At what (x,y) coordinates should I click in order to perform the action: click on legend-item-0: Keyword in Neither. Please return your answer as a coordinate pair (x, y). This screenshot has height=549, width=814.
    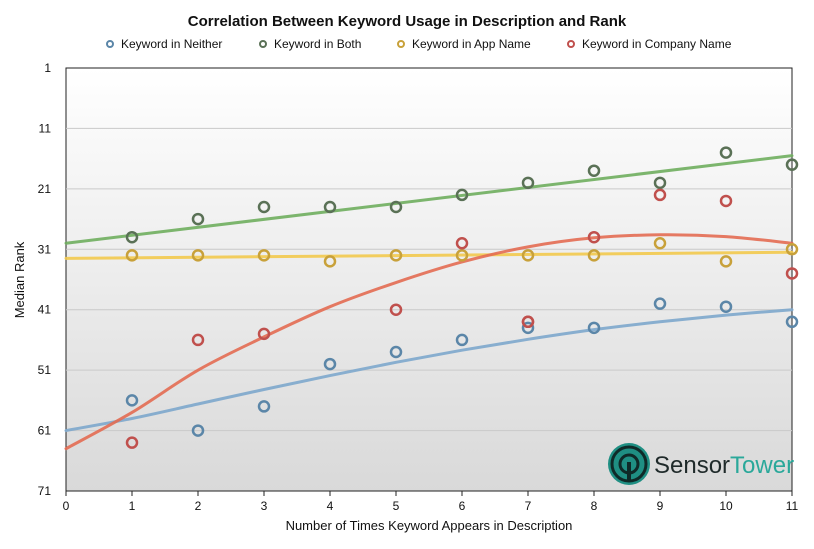
    Looking at the image, I should click on (164, 44).